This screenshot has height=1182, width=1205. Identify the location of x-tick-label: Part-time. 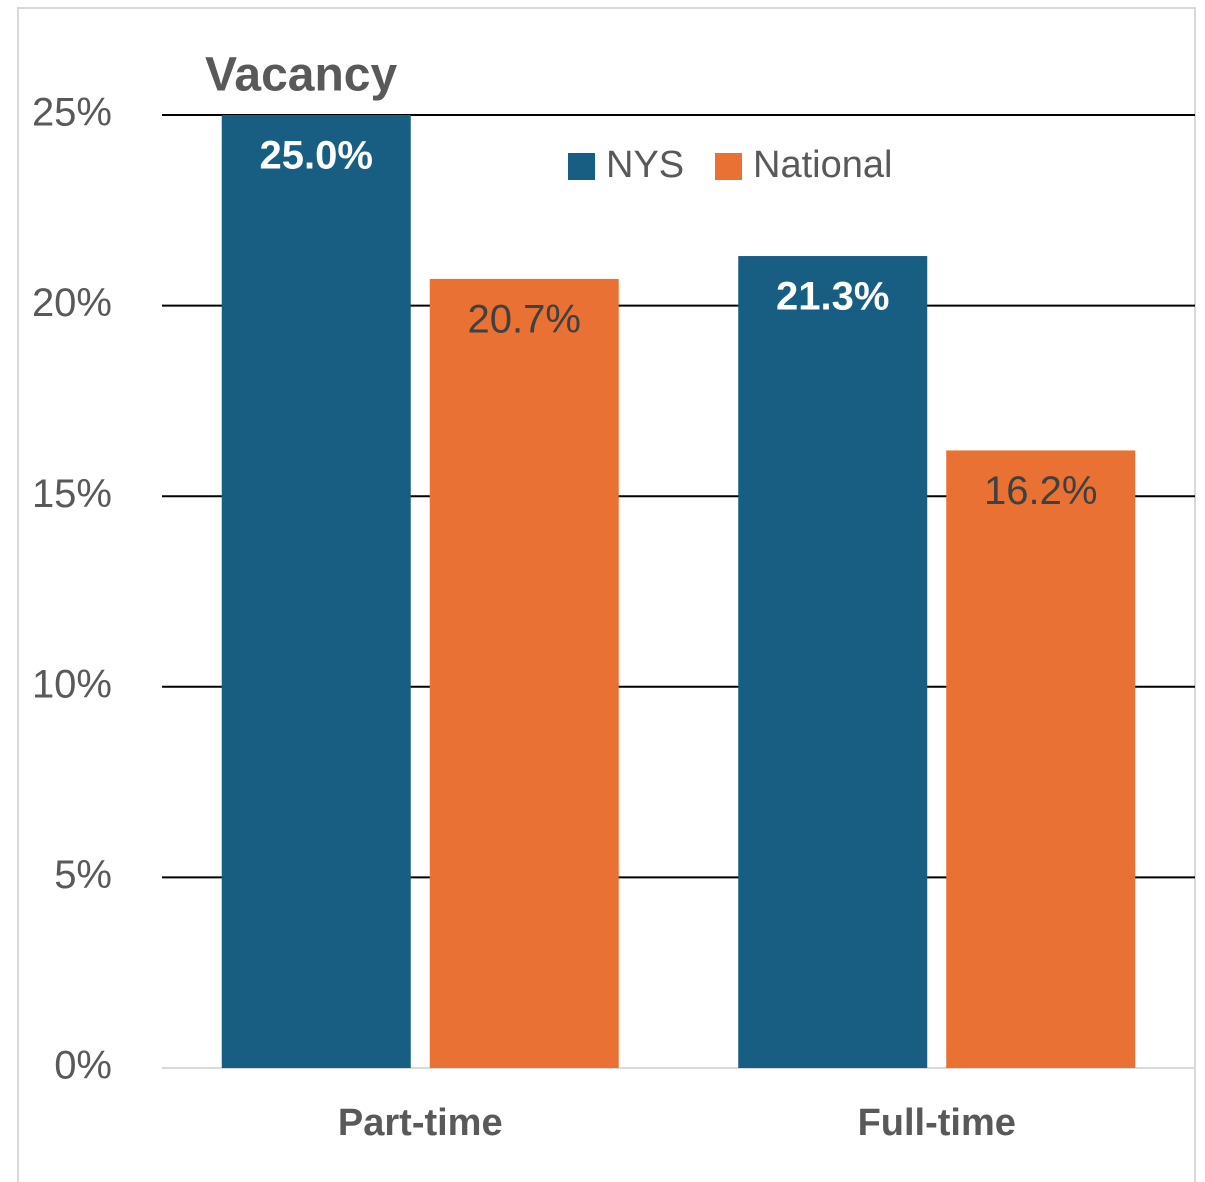
(420, 1123).